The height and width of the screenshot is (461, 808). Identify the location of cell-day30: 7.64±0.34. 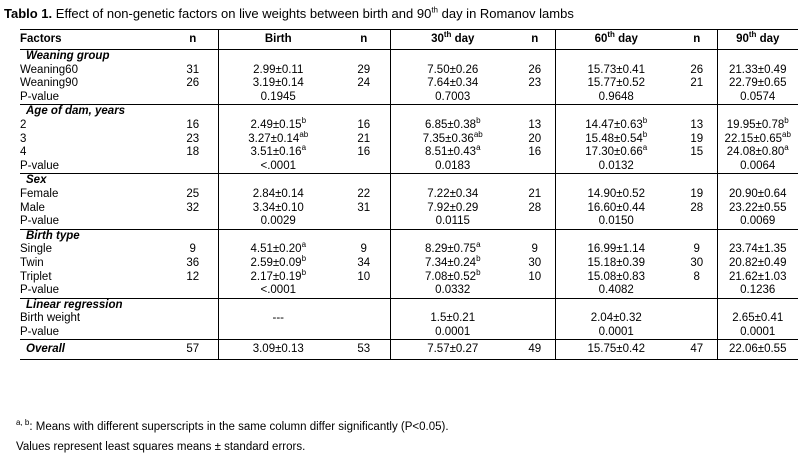
(452, 84).